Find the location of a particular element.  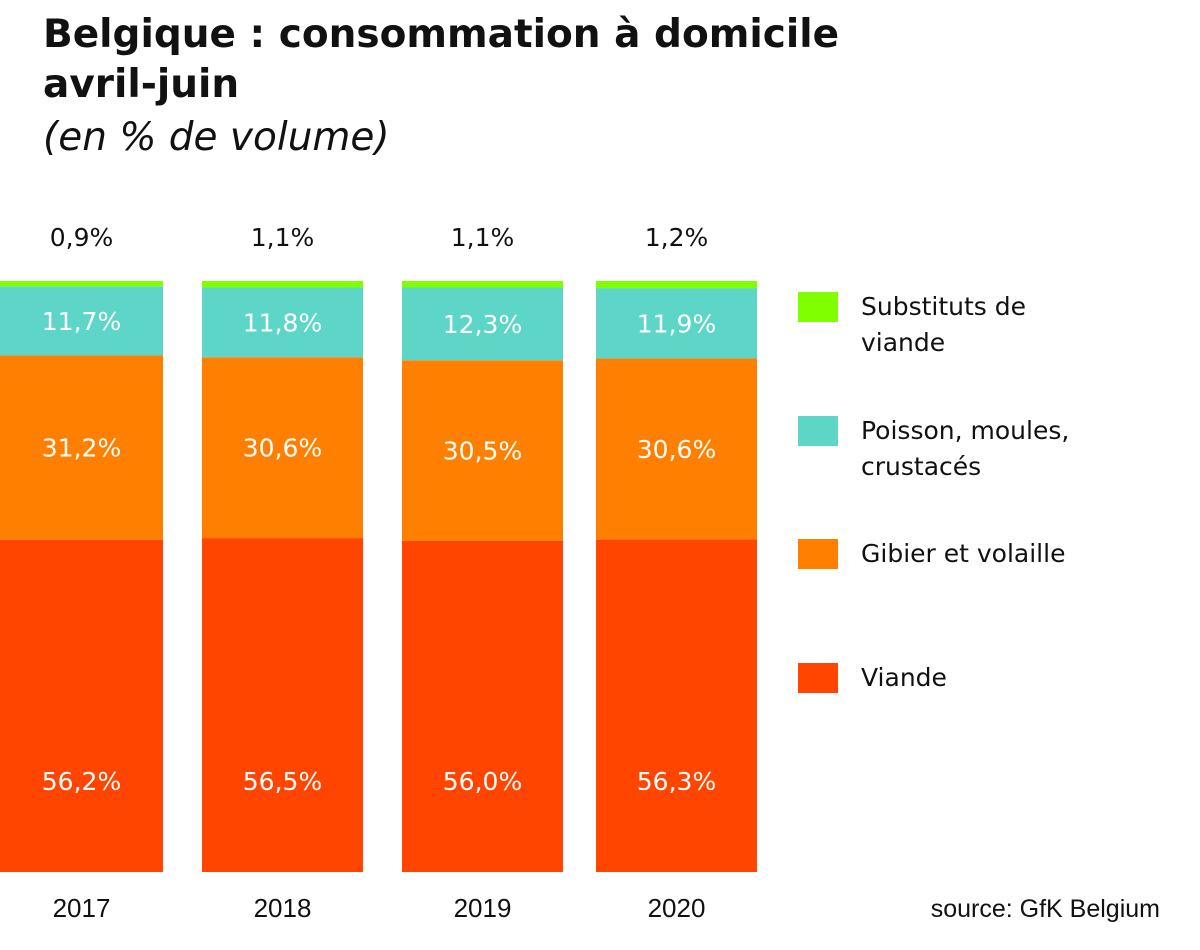

bar-substituts-de-viande-2020 is located at coordinates (676, 285).